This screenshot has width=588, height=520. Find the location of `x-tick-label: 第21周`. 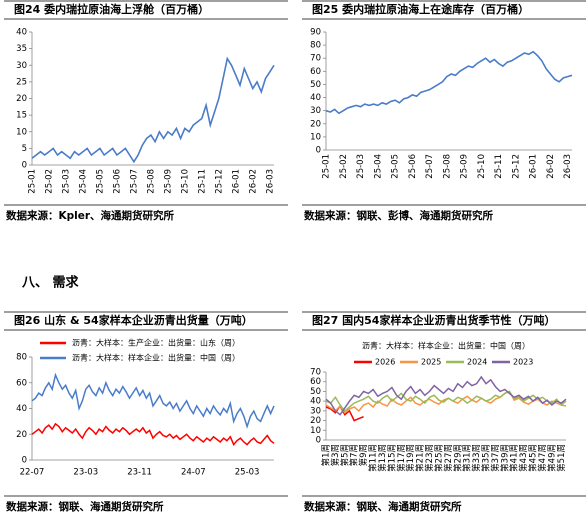

x-tick-label: 第21周 is located at coordinates (420, 458).